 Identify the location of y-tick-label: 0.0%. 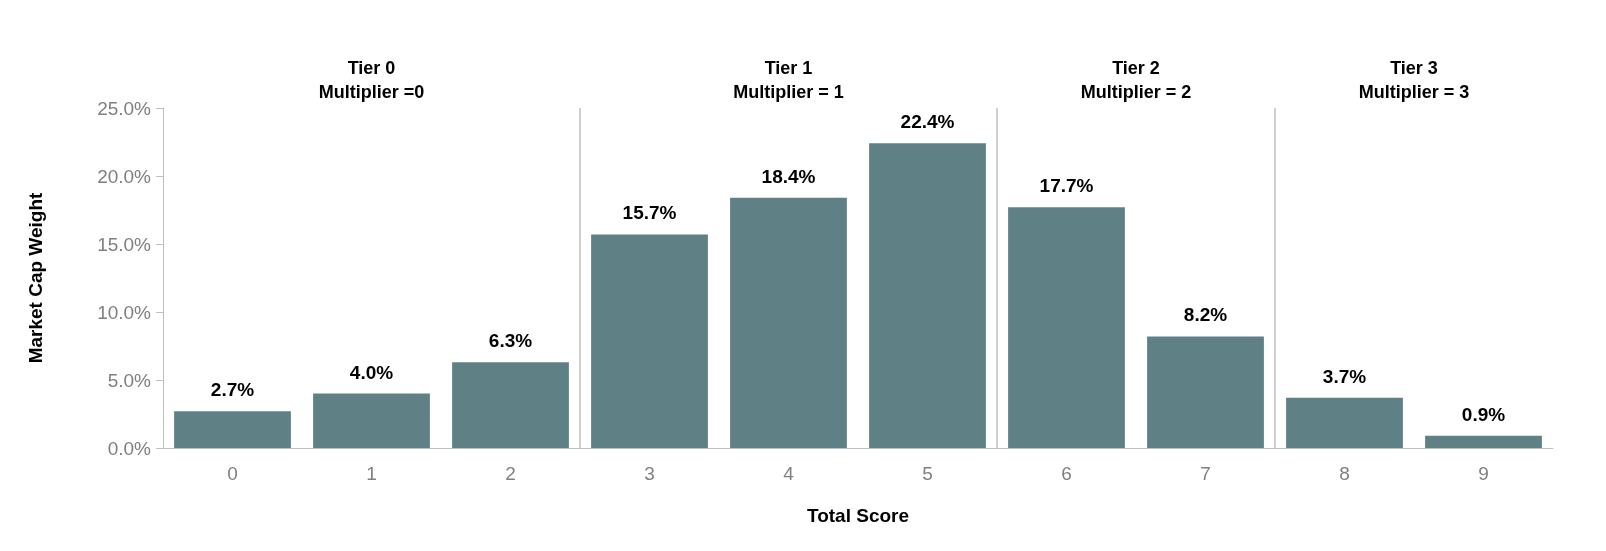
(129, 448).